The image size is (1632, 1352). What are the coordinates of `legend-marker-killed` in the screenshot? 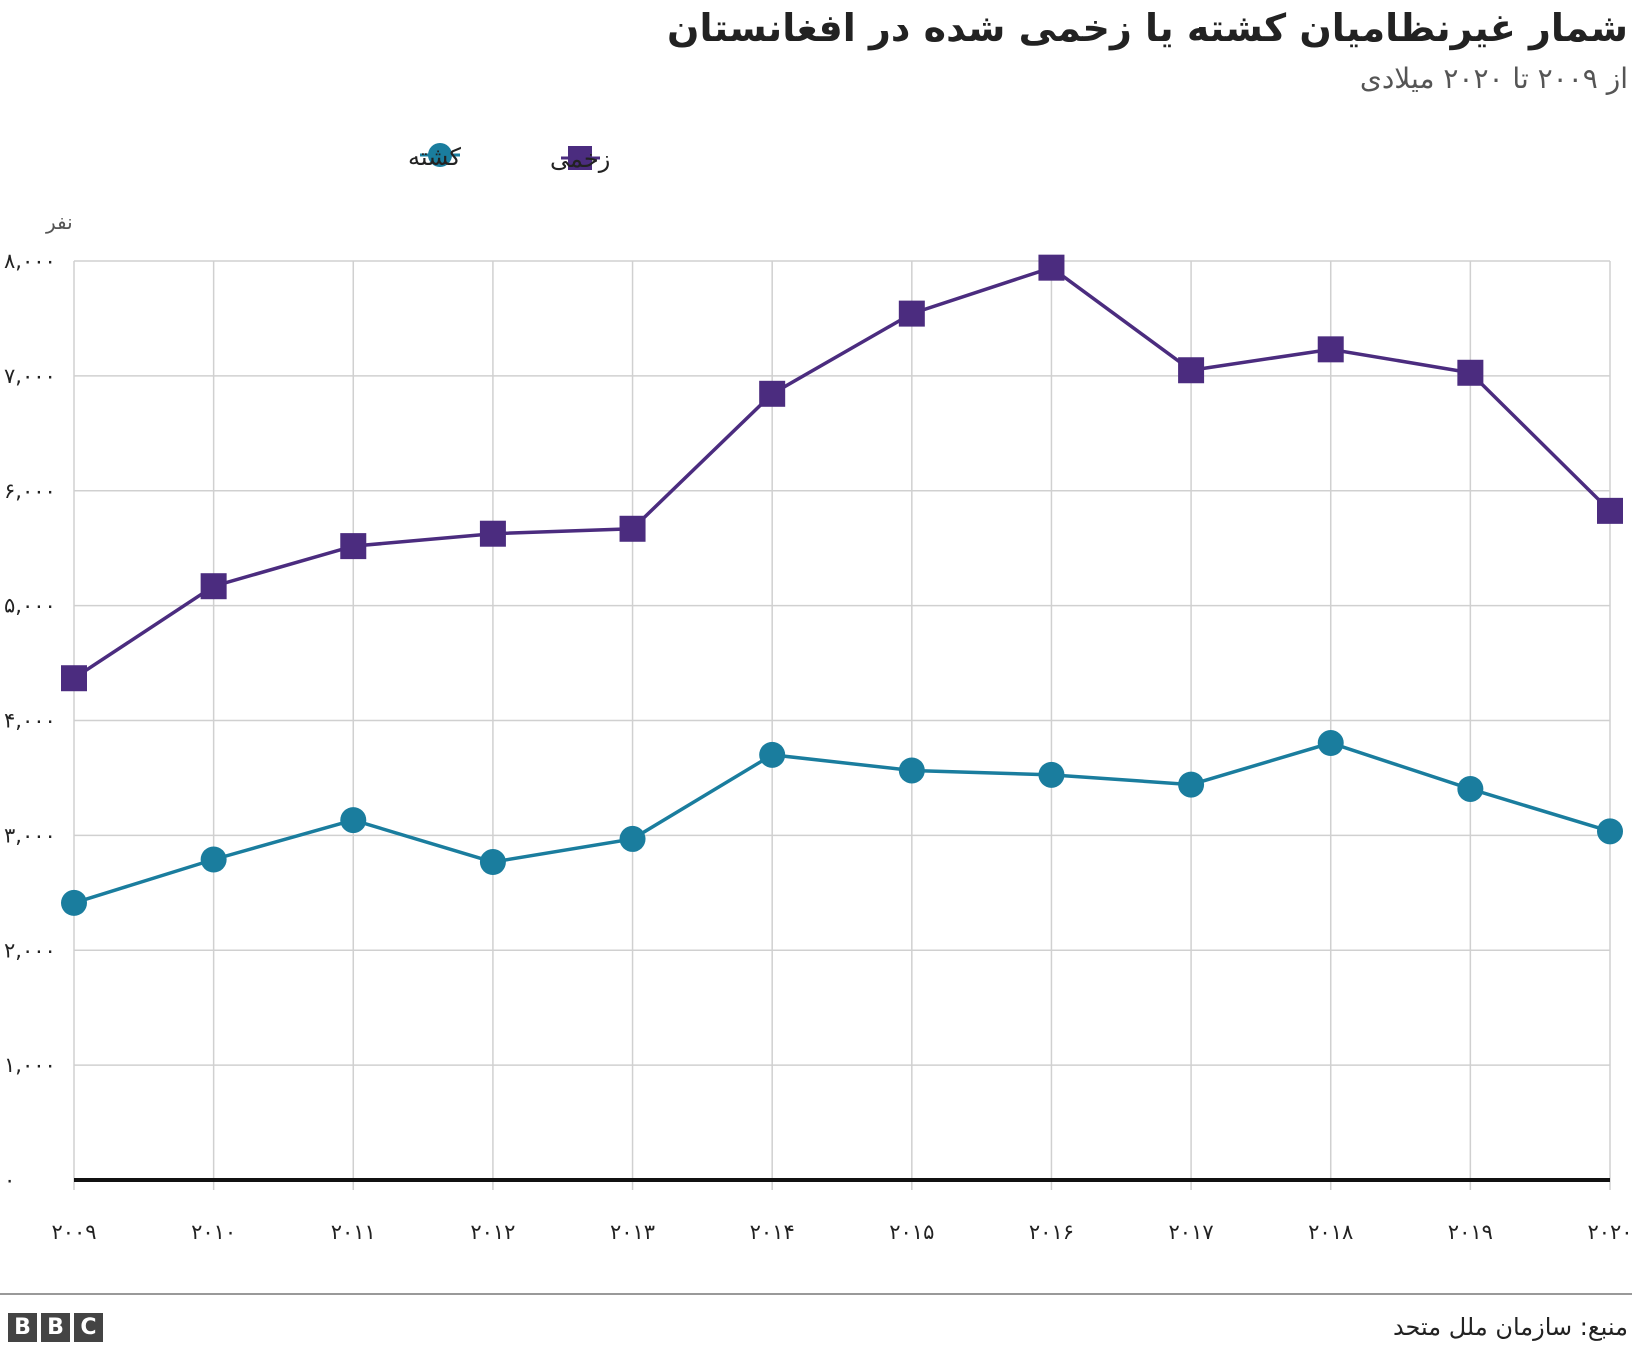 It's located at (440, 155).